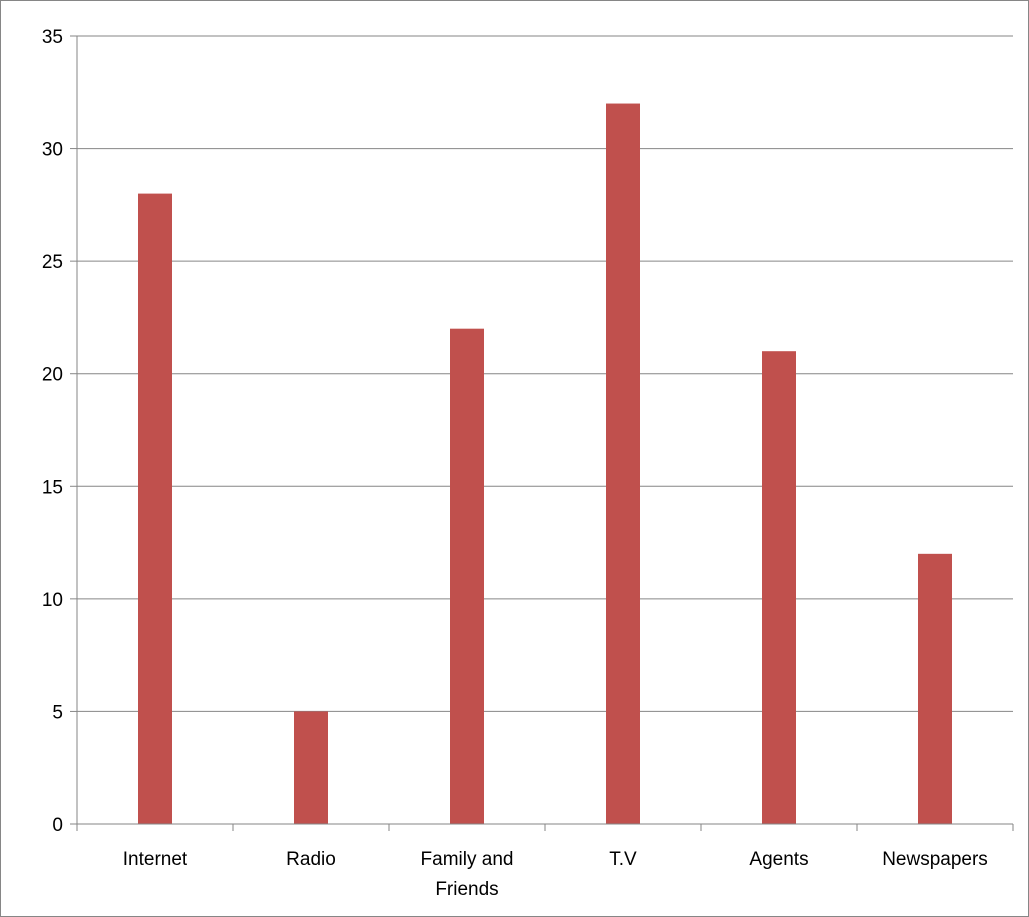 Image resolution: width=1029 pixels, height=917 pixels. Describe the element at coordinates (467, 859) in the screenshot. I see `x-category-label: Family and` at that location.